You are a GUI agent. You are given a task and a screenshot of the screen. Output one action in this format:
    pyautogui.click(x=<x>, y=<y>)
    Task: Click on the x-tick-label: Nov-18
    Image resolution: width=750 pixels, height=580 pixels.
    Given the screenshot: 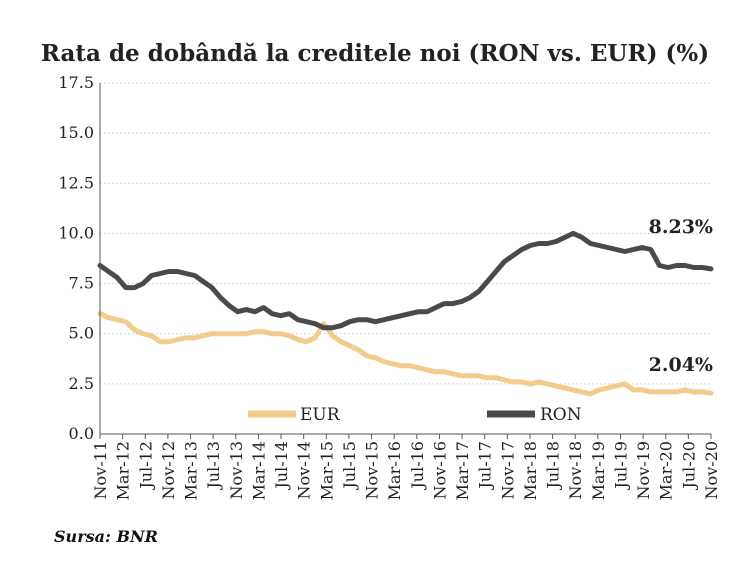 What is the action you would take?
    pyautogui.click(x=575, y=470)
    